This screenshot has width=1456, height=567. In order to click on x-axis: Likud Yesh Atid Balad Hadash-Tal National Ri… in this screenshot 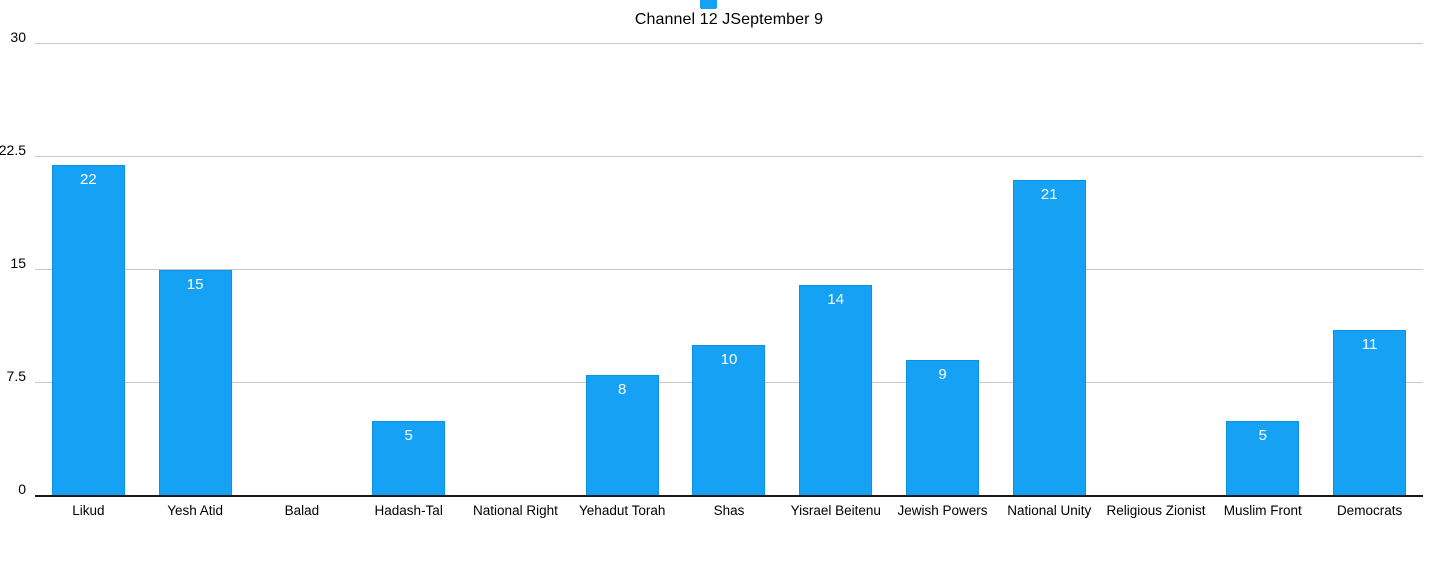, I will do `click(729, 510)`.